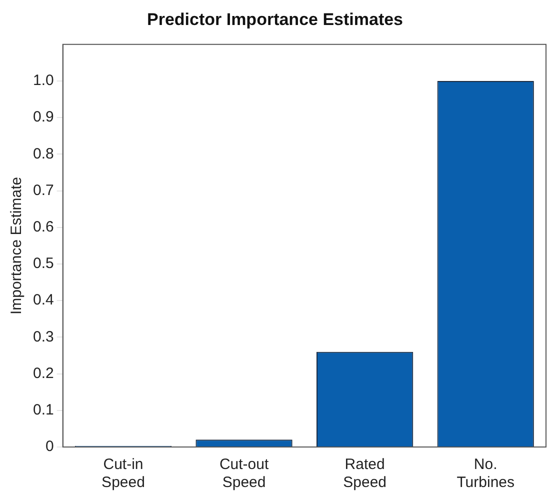 The height and width of the screenshot is (497, 548). I want to click on y-tick-label: 0.1, so click(43, 410).